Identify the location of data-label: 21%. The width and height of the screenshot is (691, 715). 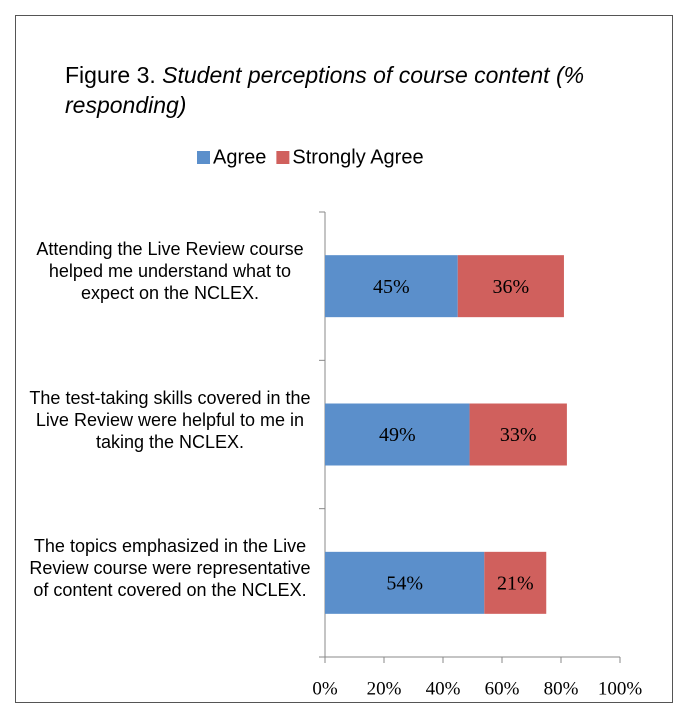
(515, 583).